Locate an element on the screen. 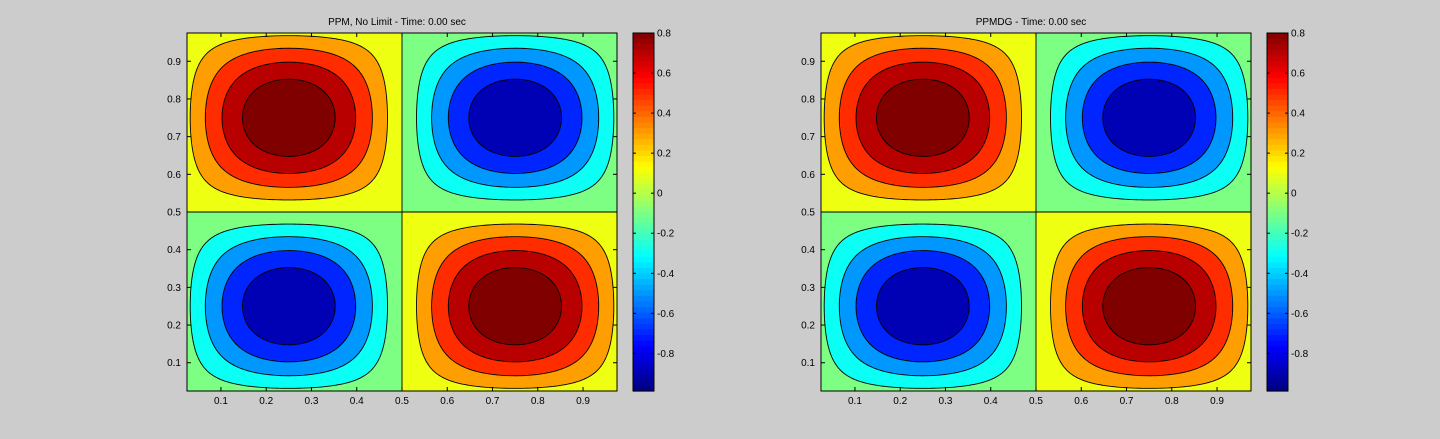 This screenshot has width=1440, height=439. contour-line is located at coordinates (402, 212).